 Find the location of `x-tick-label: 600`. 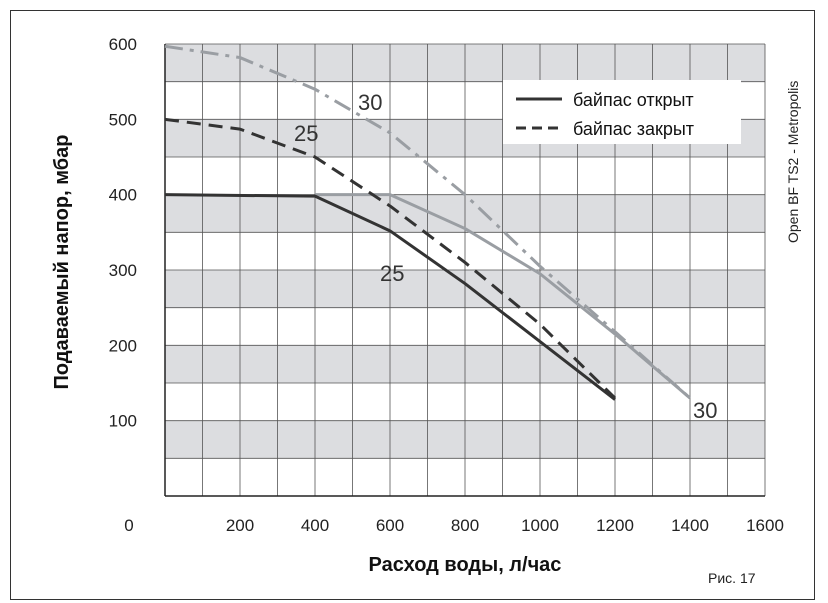

x-tick-label: 600 is located at coordinates (390, 525).